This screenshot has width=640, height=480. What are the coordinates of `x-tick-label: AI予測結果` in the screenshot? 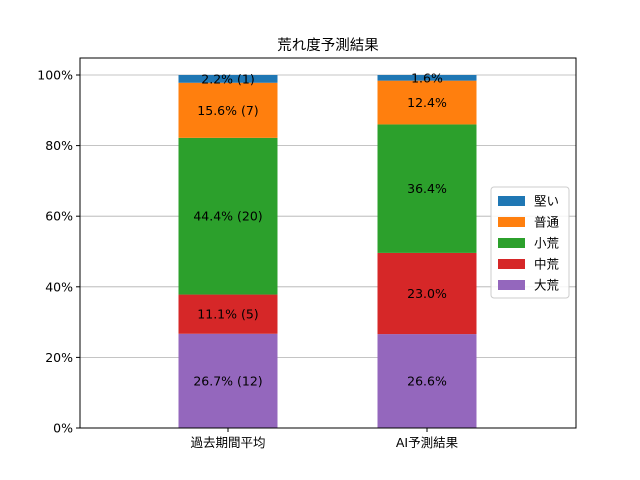 It's located at (427, 442).